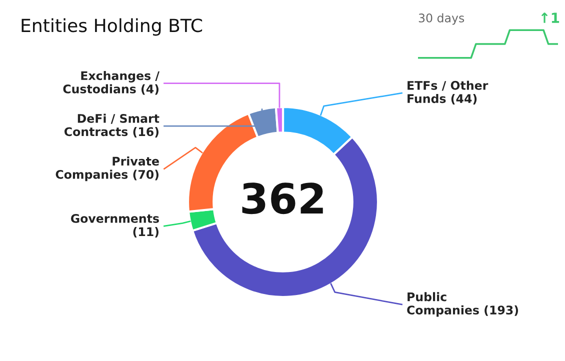  Describe the element at coordinates (145, 232) in the screenshot. I see `data-label: (11)` at that location.